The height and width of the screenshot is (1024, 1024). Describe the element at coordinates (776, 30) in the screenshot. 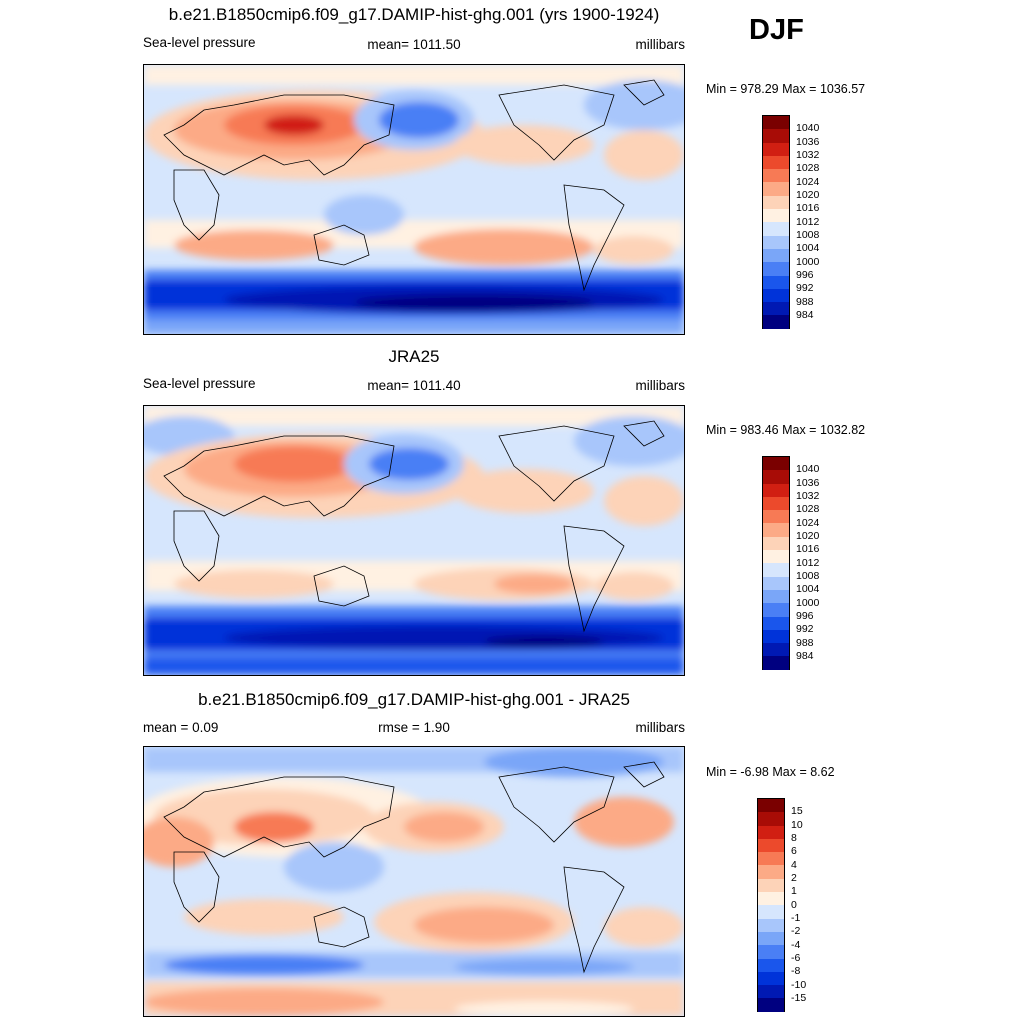

I see `season-label: DJF` at that location.